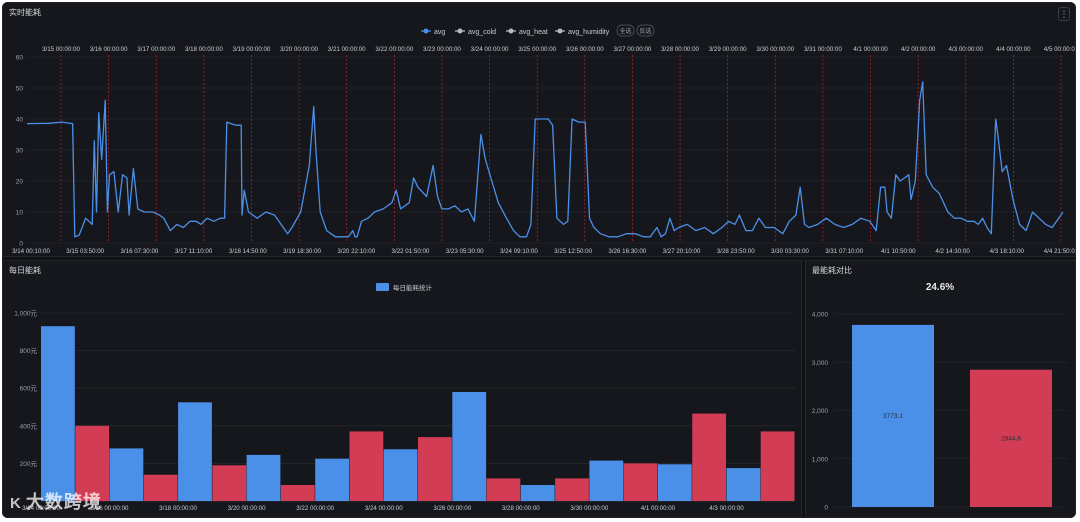 The width and height of the screenshot is (1080, 522). Describe the element at coordinates (627, 251) in the screenshot. I see `x-bottom-label: 3/26 16:30:00` at that location.